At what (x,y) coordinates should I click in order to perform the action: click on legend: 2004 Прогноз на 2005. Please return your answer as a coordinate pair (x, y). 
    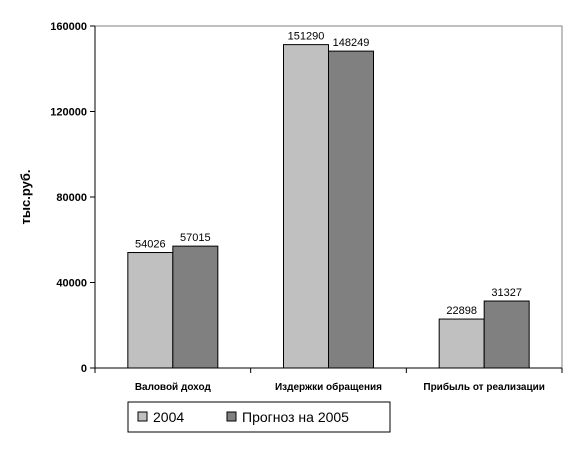
    Looking at the image, I should click on (259, 417).